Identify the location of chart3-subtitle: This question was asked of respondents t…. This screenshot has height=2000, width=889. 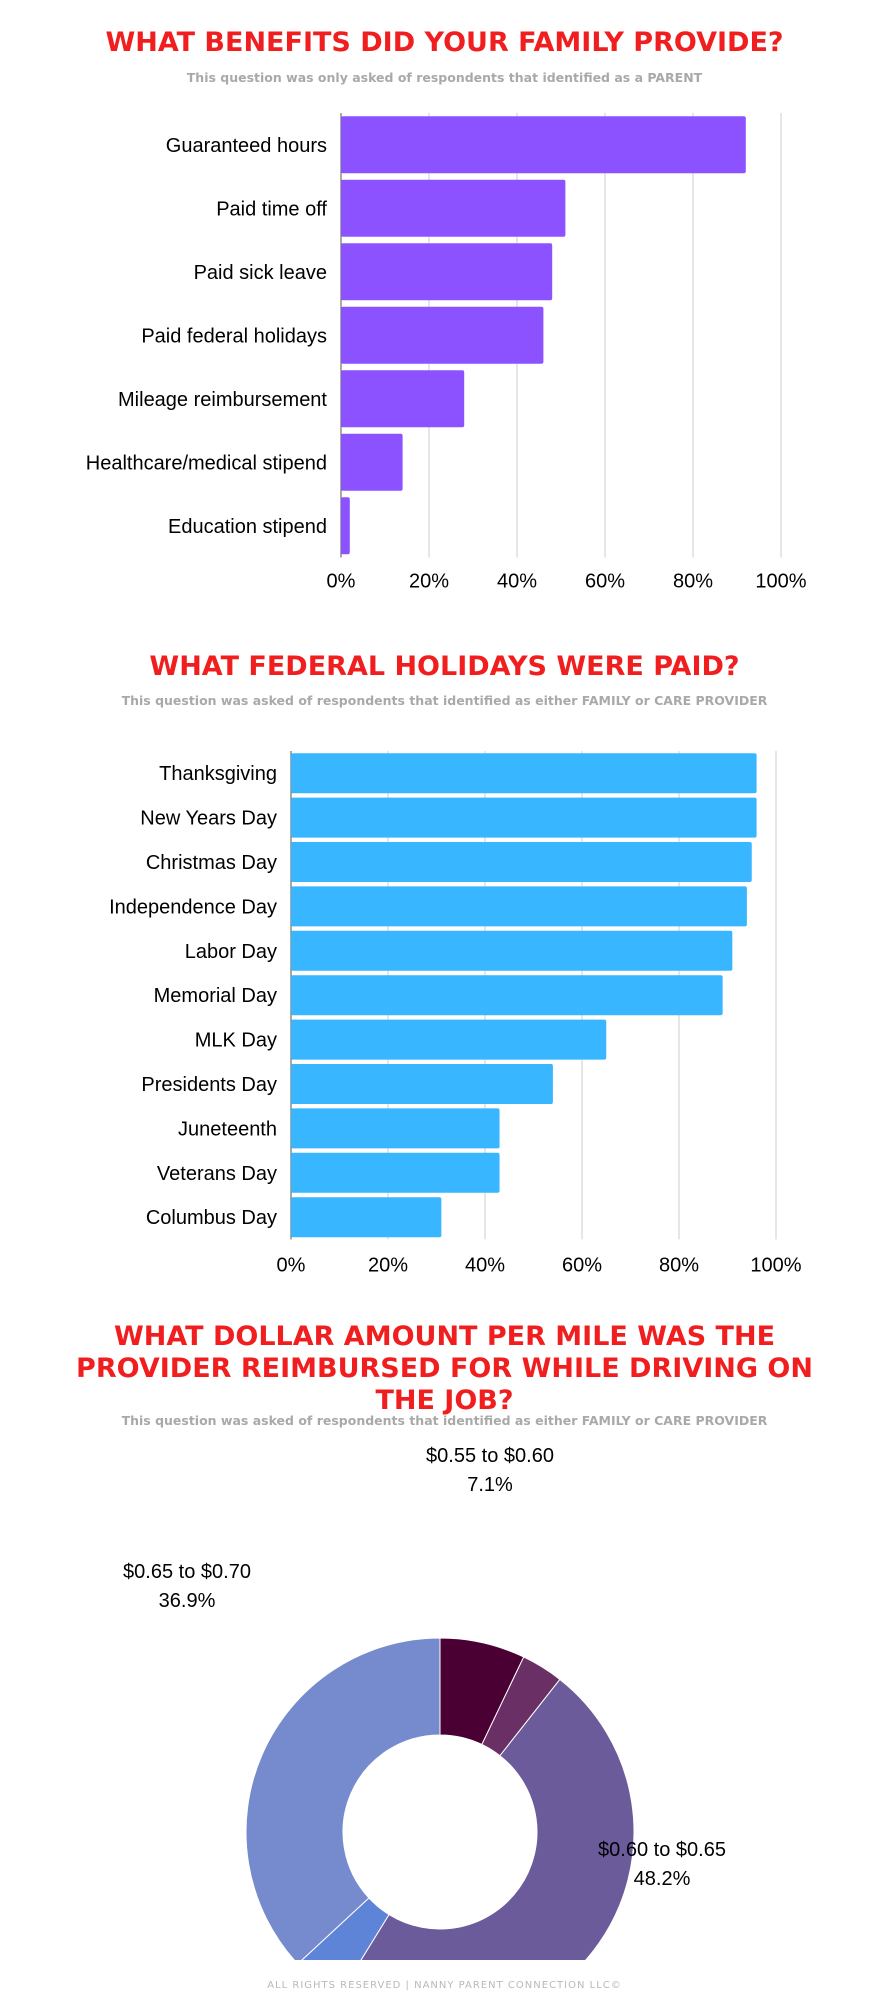
(444, 1420).